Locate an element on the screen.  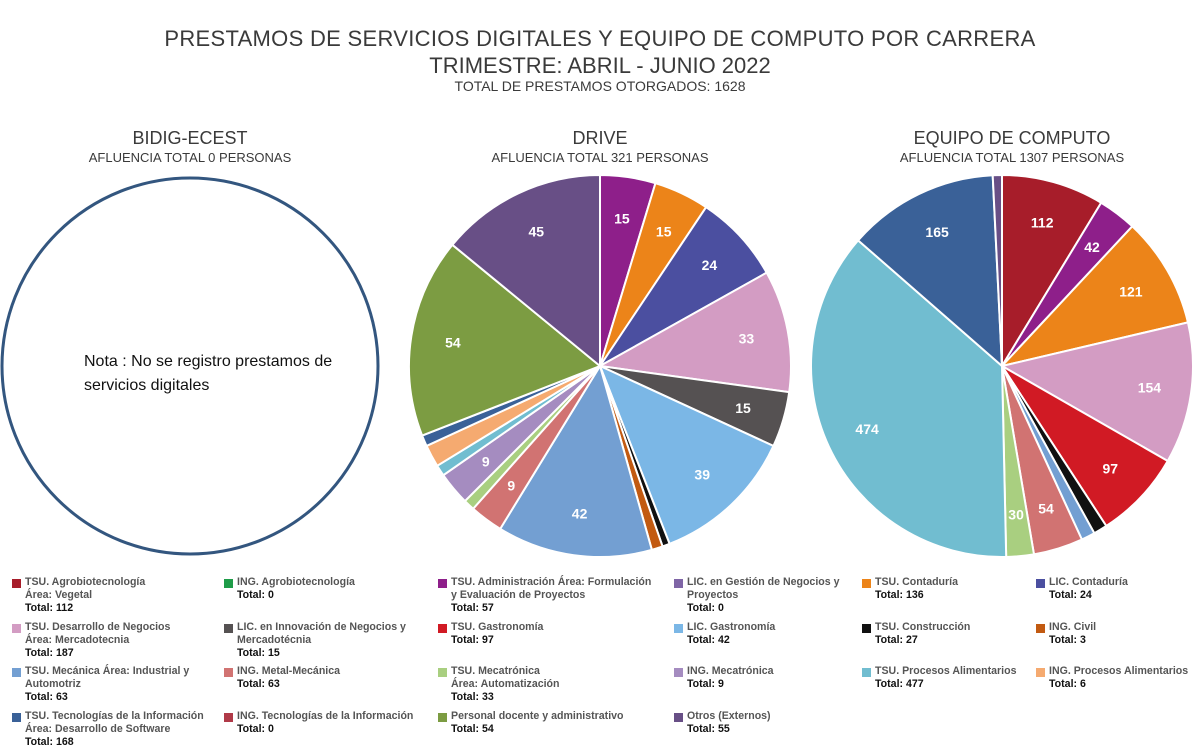
chart-name: BIDIG-ECEST is located at coordinates (190, 138).